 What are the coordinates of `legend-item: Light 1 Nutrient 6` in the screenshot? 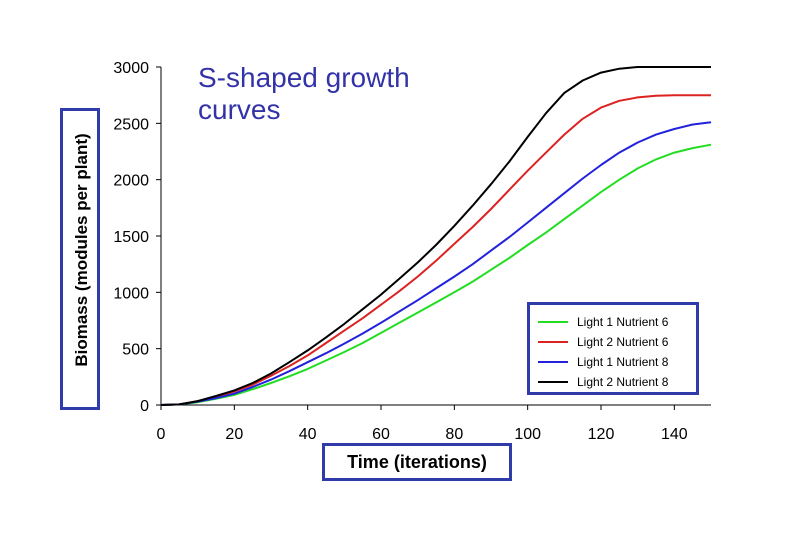 It's located at (617, 322).